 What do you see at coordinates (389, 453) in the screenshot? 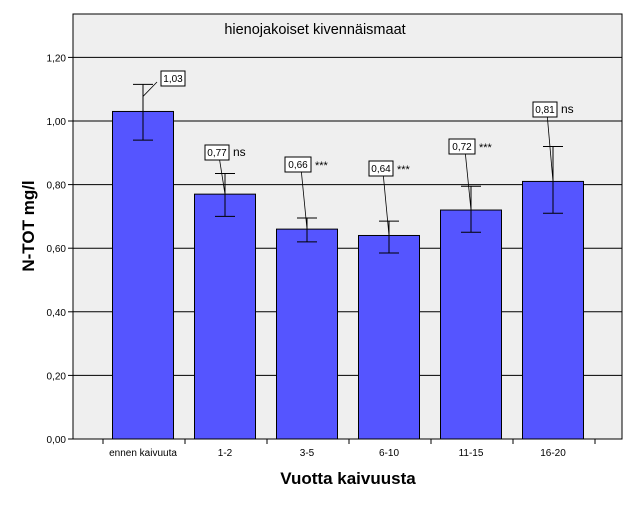
I see `x-tick-label: 6-10` at bounding box center [389, 453].